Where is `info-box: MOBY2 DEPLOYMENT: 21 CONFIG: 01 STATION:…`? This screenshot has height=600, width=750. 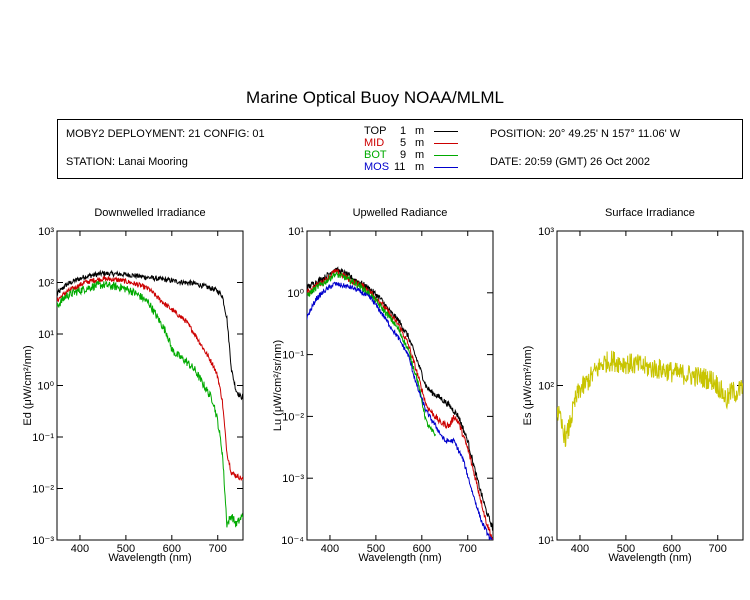
info-box: MOBY2 DEPLOYMENT: 21 CONFIG: 01 STATION:… is located at coordinates (400, 149).